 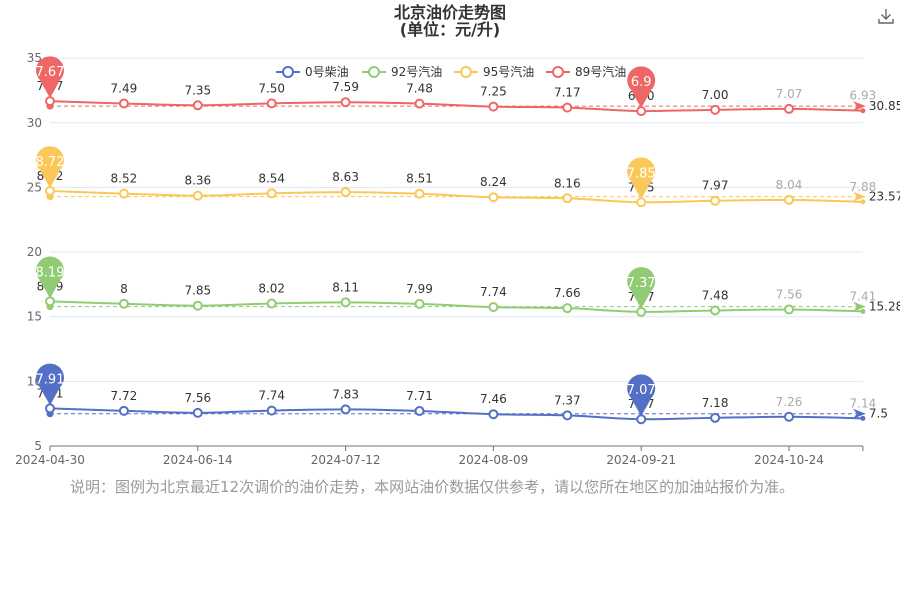 What do you see at coordinates (50, 379) in the screenshot?
I see `max-pin-label: 7.91` at bounding box center [50, 379].